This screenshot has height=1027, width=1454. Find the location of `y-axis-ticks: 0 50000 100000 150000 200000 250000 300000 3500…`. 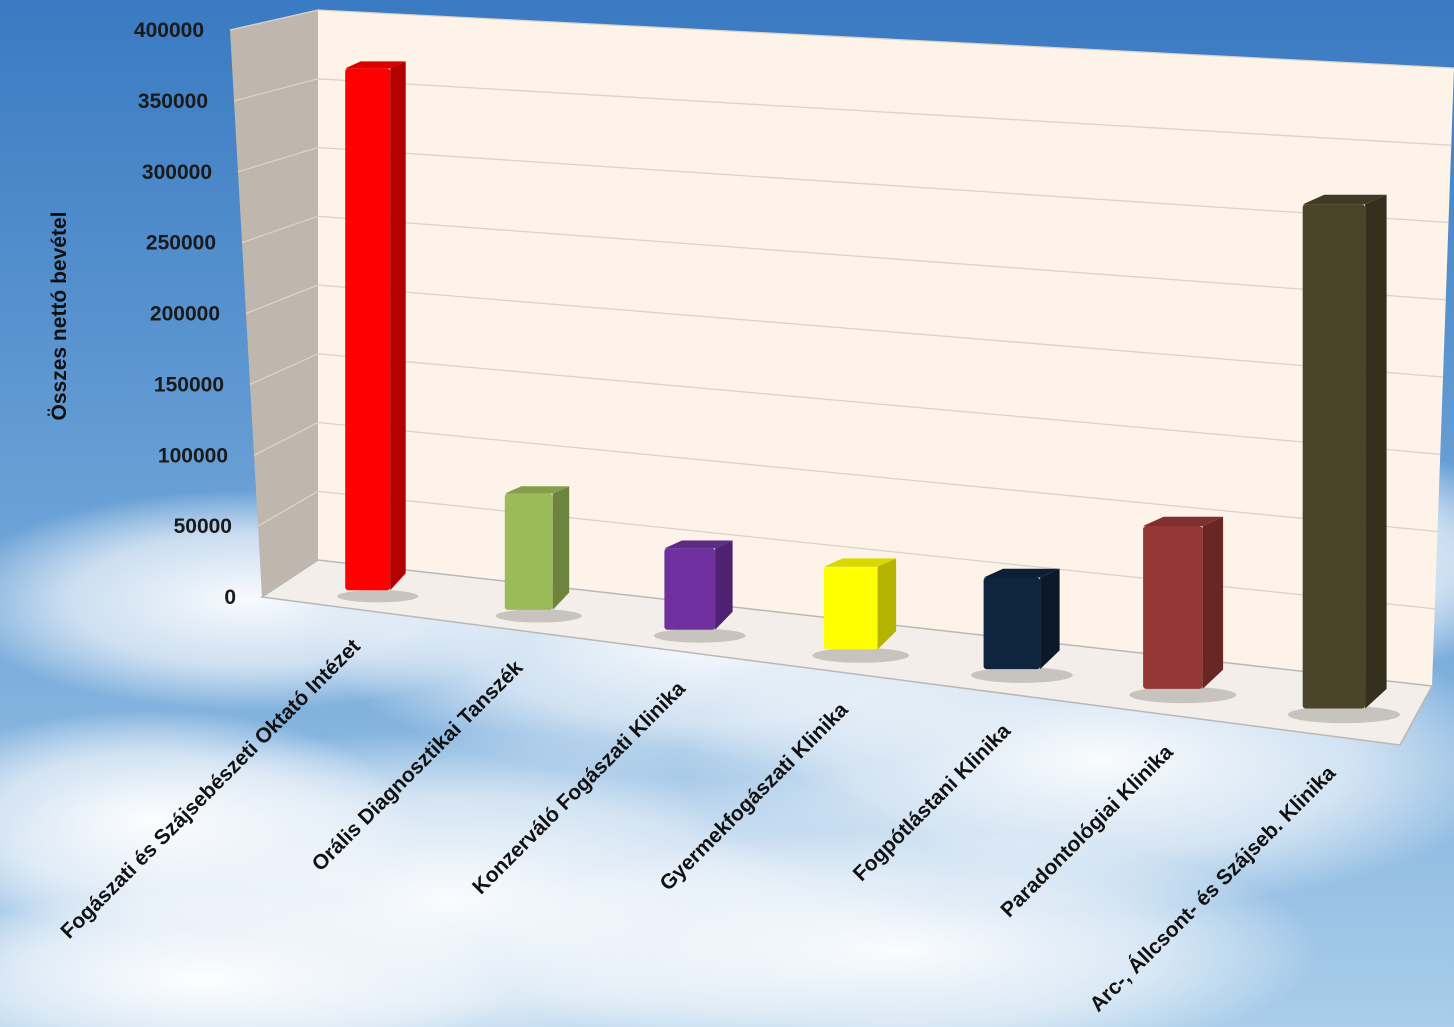

y-axis-ticks: 0 50000 100000 150000 200000 250000 300000 3500… is located at coordinates (185, 314).